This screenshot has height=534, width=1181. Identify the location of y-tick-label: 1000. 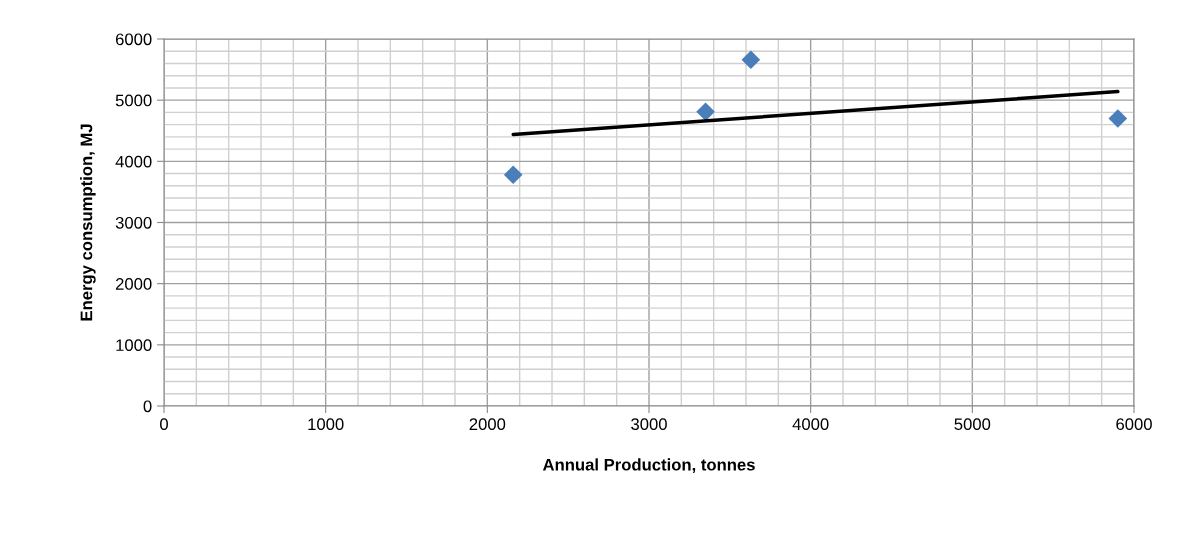
(134, 345).